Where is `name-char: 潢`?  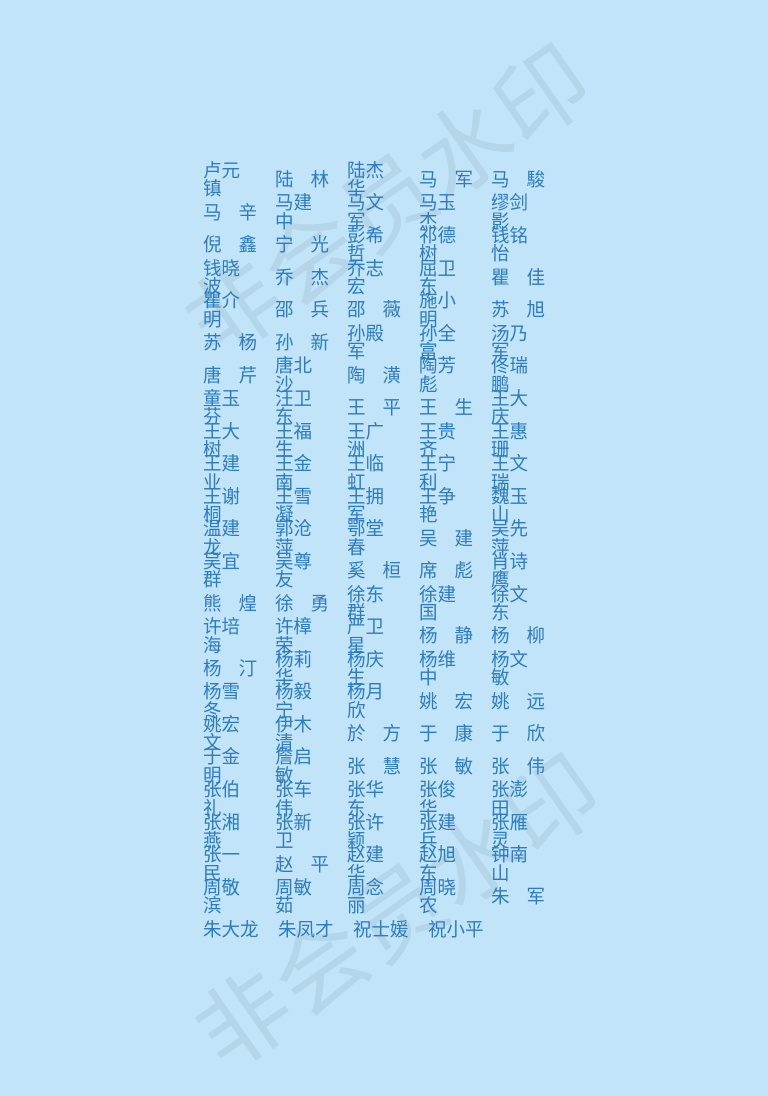
name-char: 潢 is located at coordinates (391, 376).